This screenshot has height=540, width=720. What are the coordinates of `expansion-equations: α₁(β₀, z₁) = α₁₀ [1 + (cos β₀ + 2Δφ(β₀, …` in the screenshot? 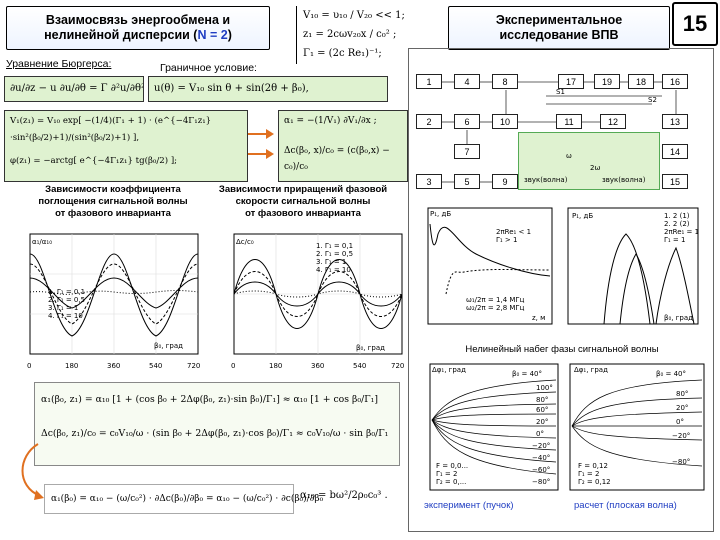 It's located at (217, 424).